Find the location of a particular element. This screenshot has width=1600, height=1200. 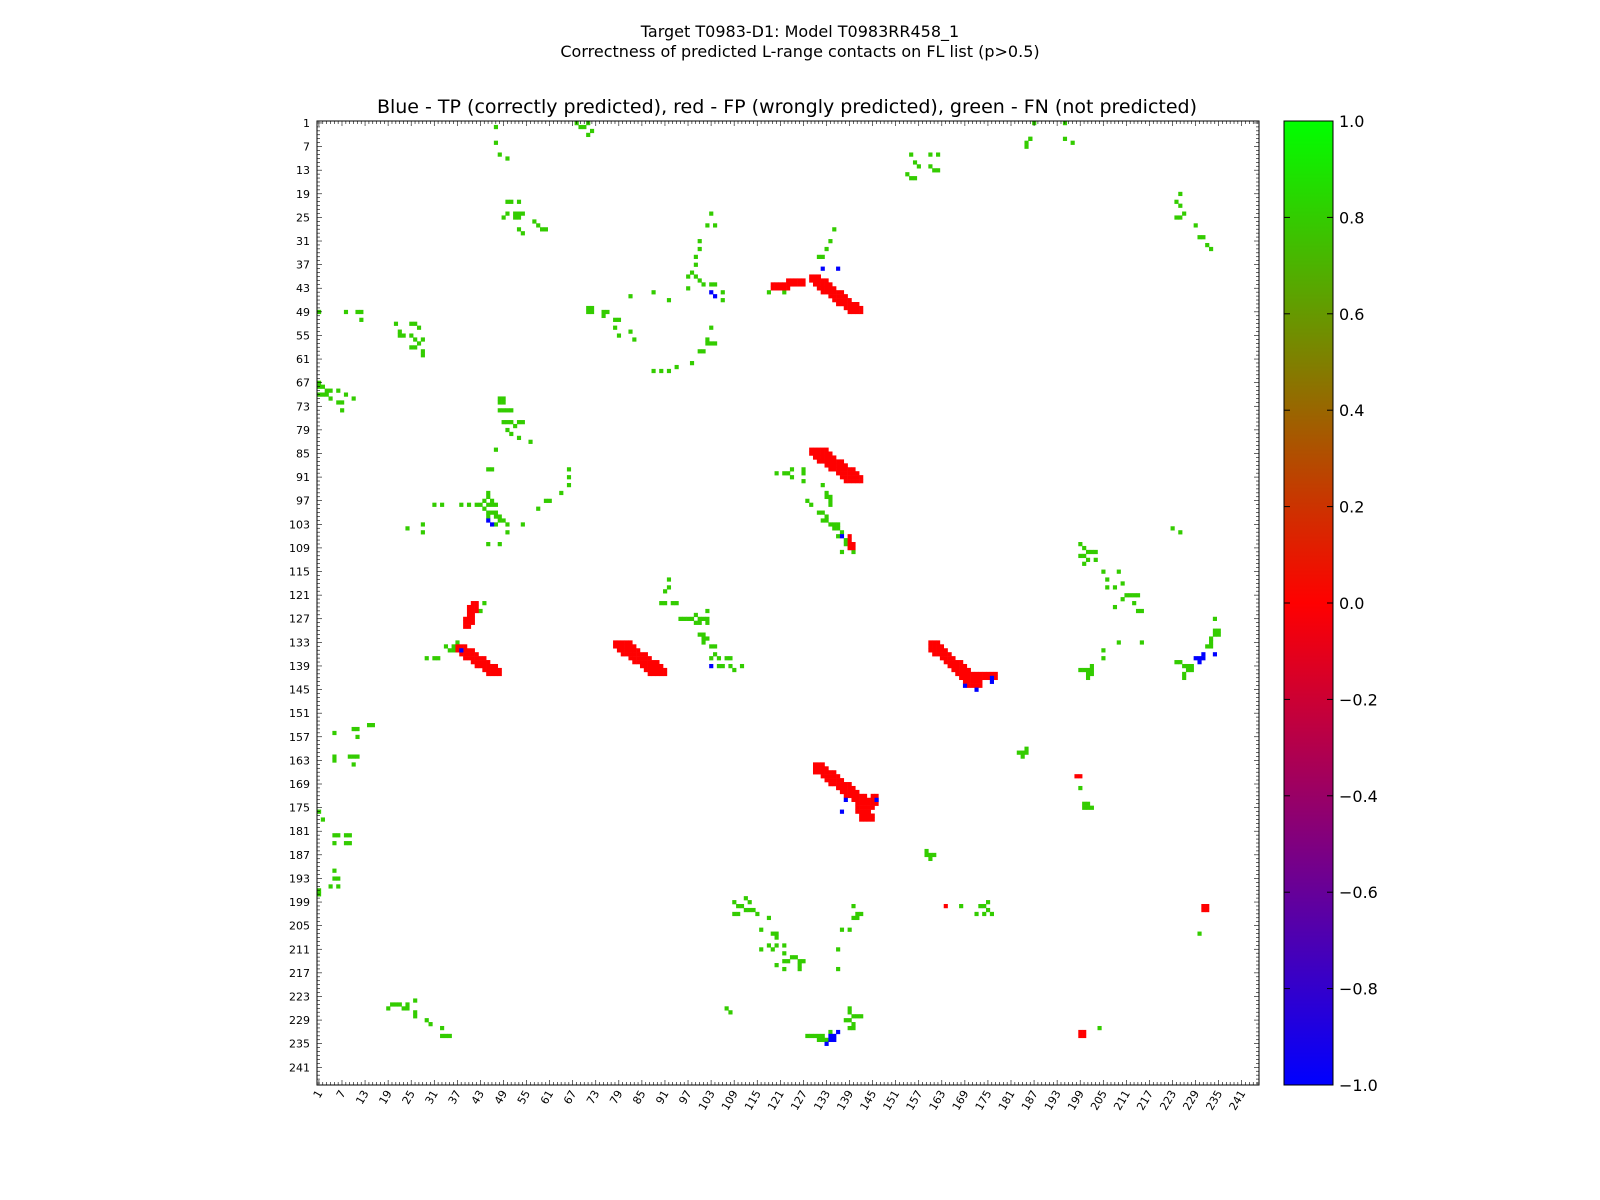

x-tick-label: 139 is located at coordinates (845, 1100).